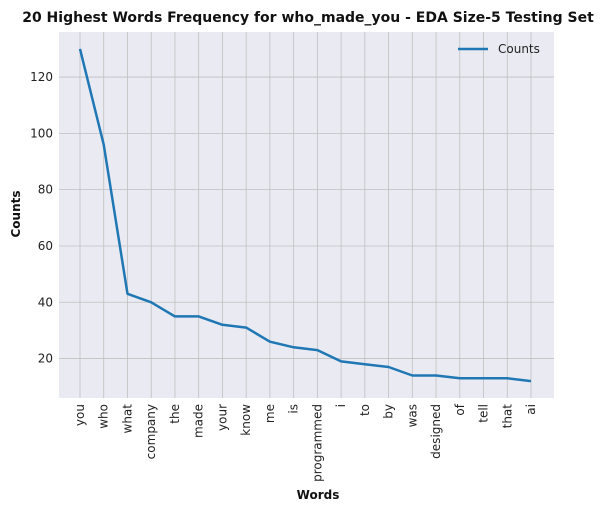 Image resolution: width=605 pixels, height=513 pixels. I want to click on y-tick-label: 100, so click(41, 133).